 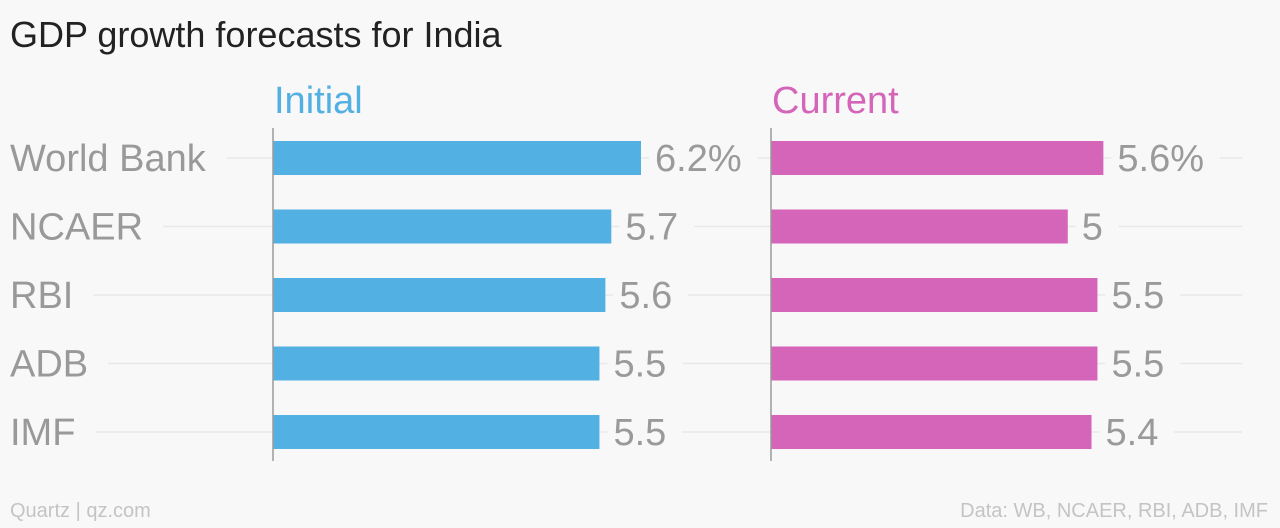 I want to click on value-label-initial: 5.7, so click(x=651, y=228).